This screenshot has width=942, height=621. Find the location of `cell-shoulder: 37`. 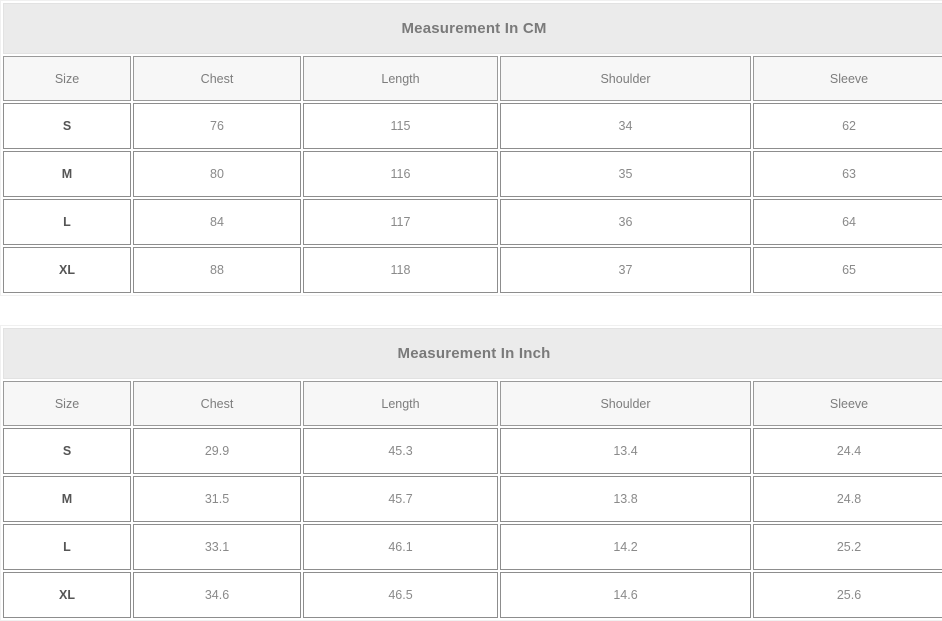

cell-shoulder: 37 is located at coordinates (625, 270).